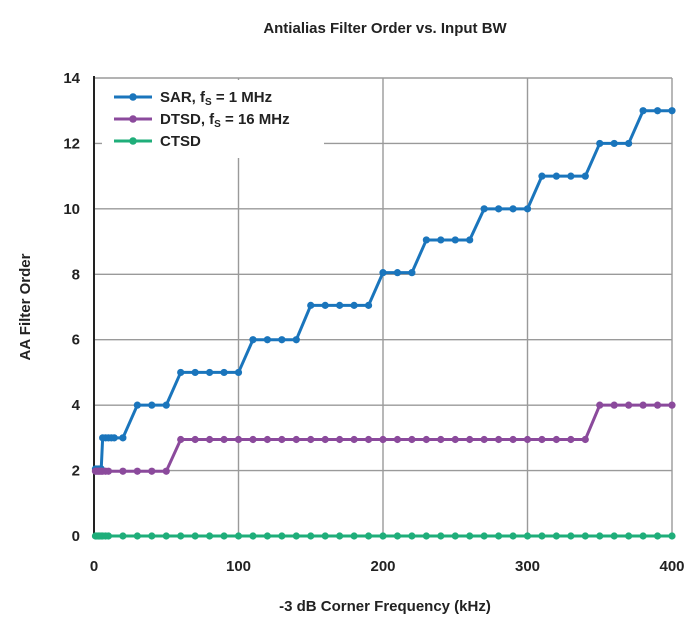  I want to click on y-tick-label-14: 14, so click(71, 78).